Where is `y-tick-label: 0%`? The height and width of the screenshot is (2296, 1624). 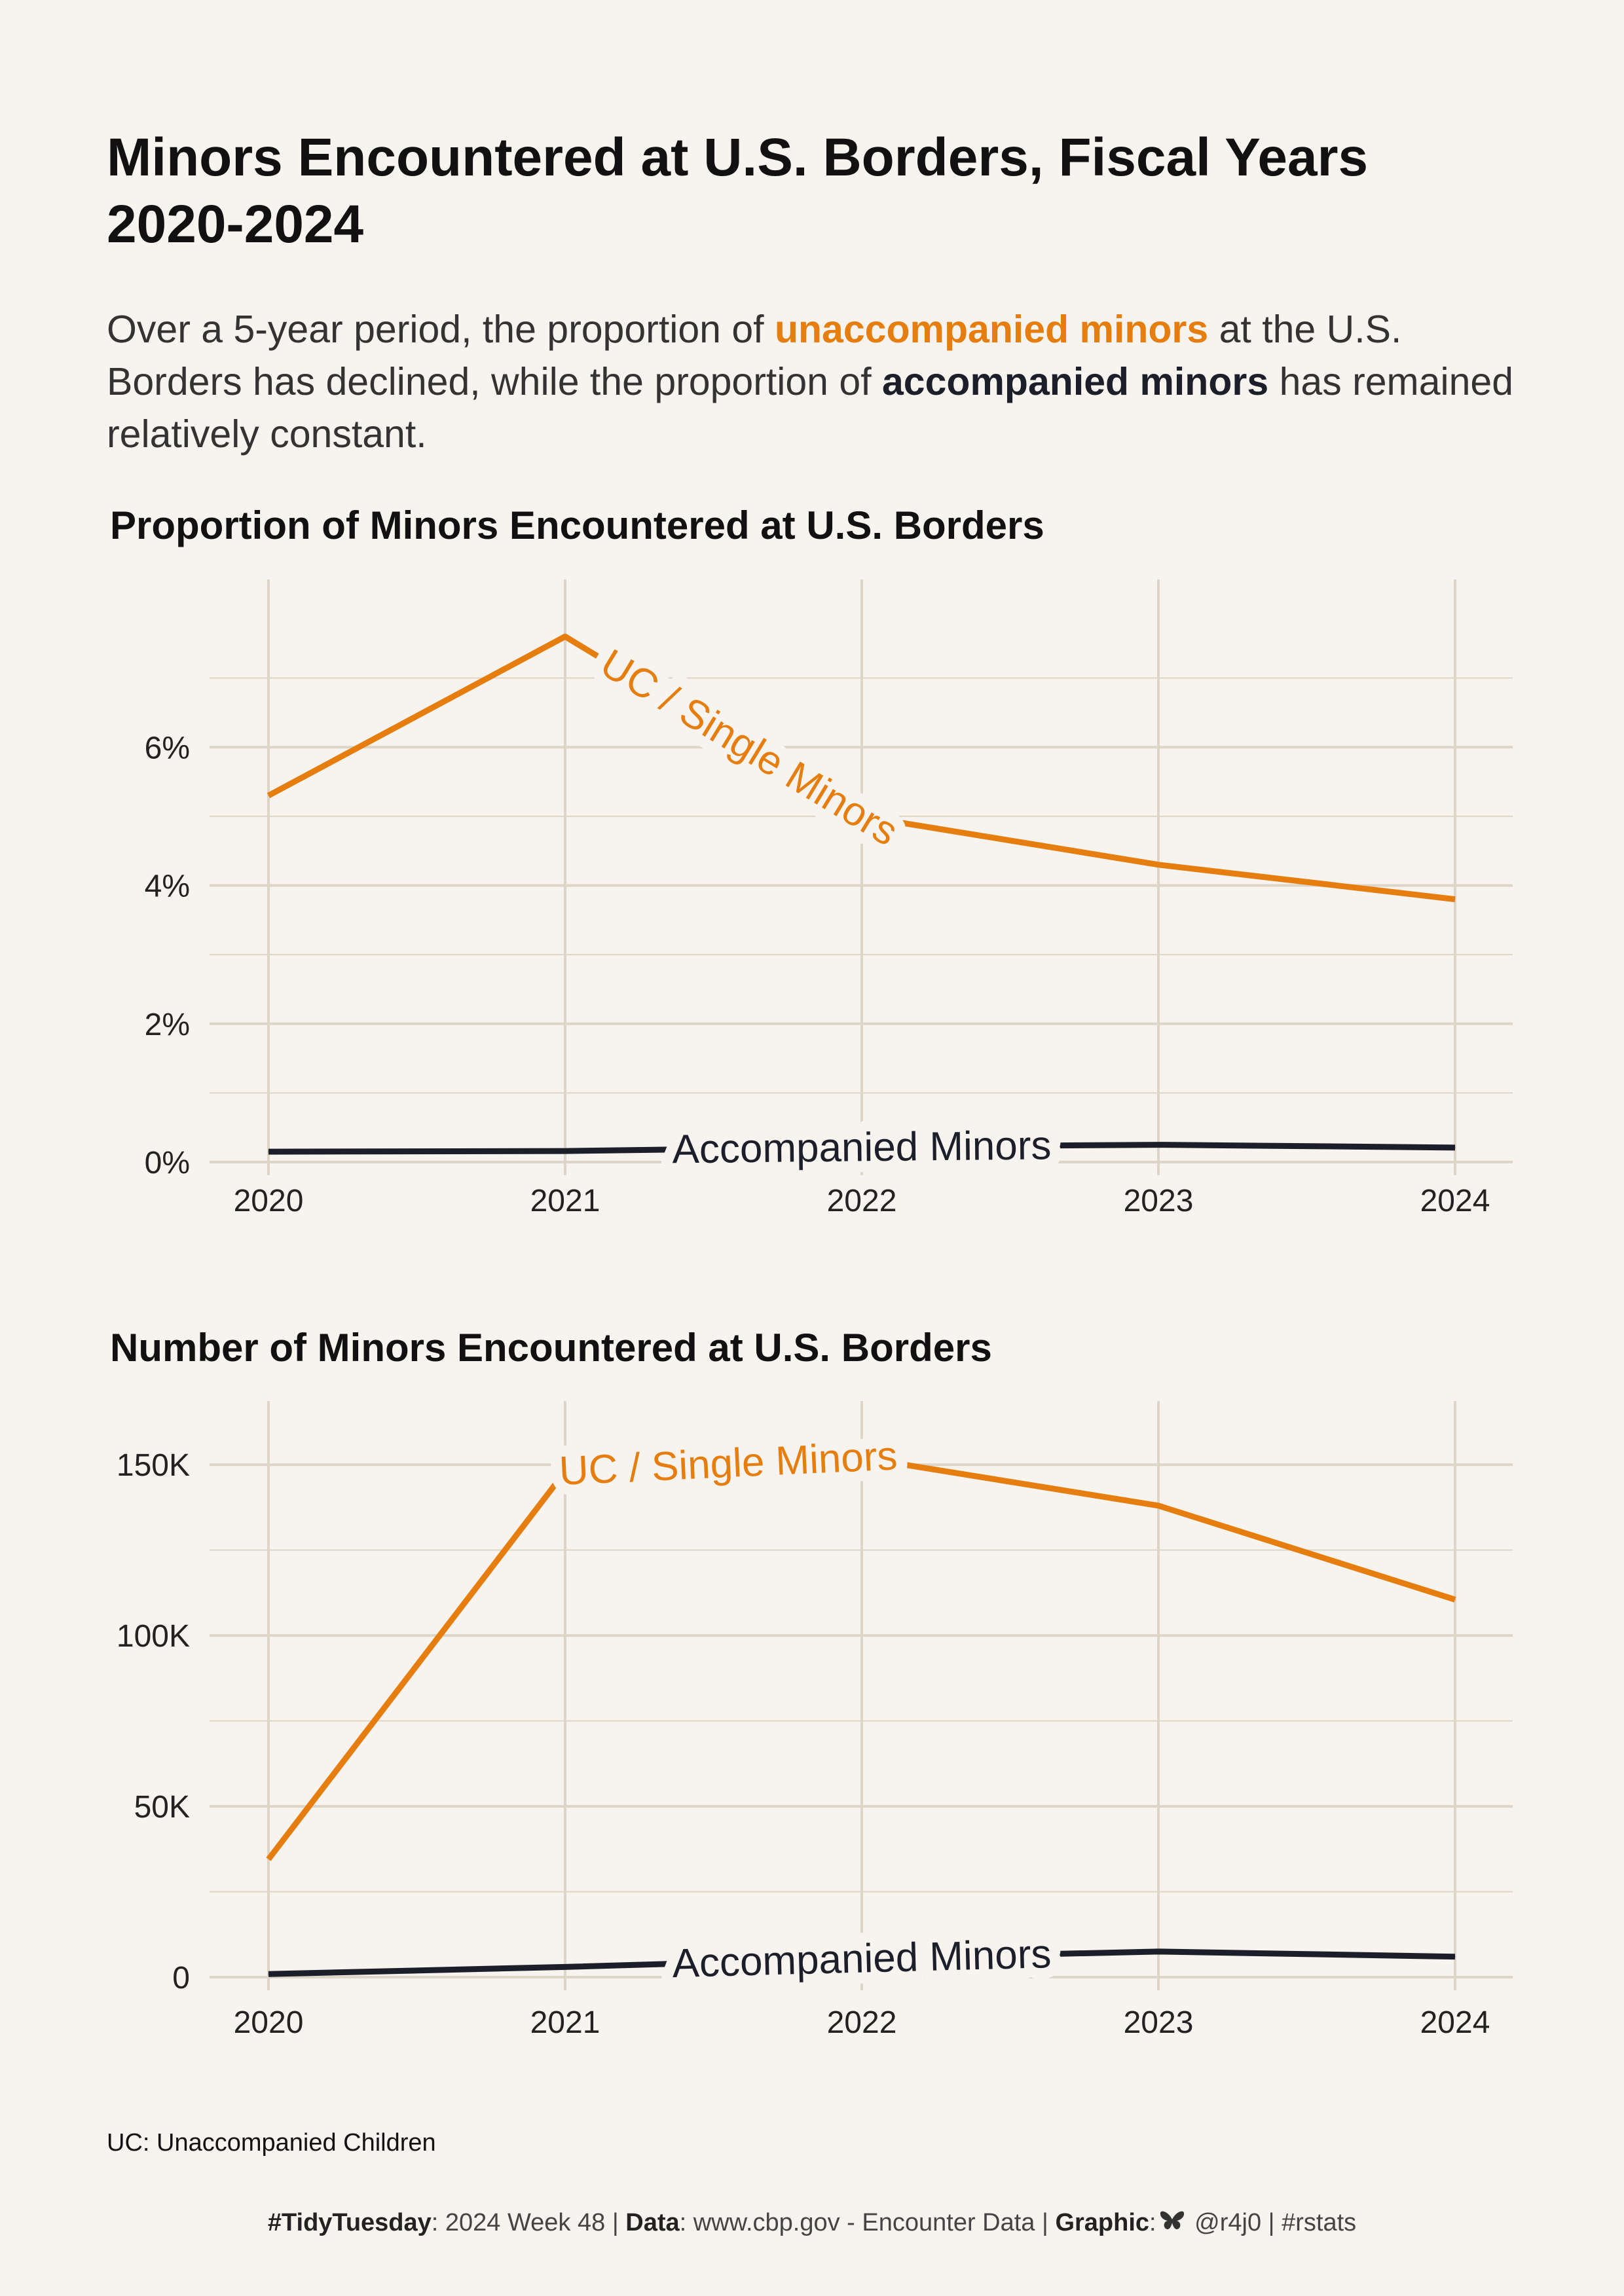 y-tick-label: 0% is located at coordinates (167, 1163).